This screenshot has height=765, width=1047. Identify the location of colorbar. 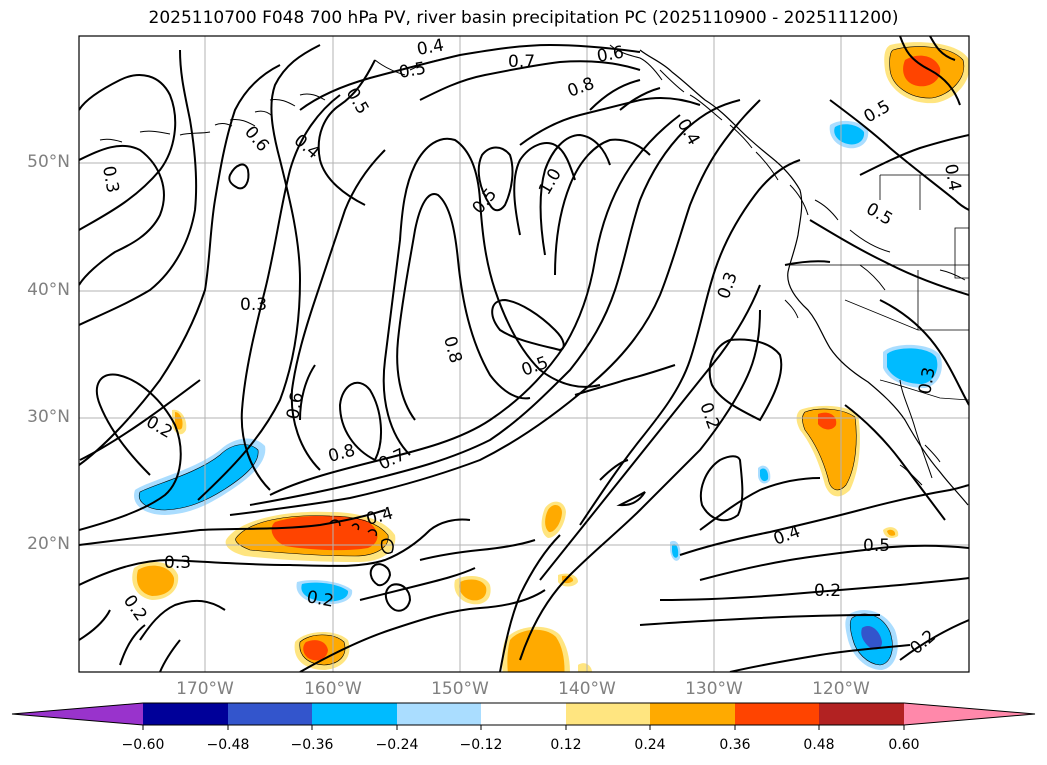
(523, 716).